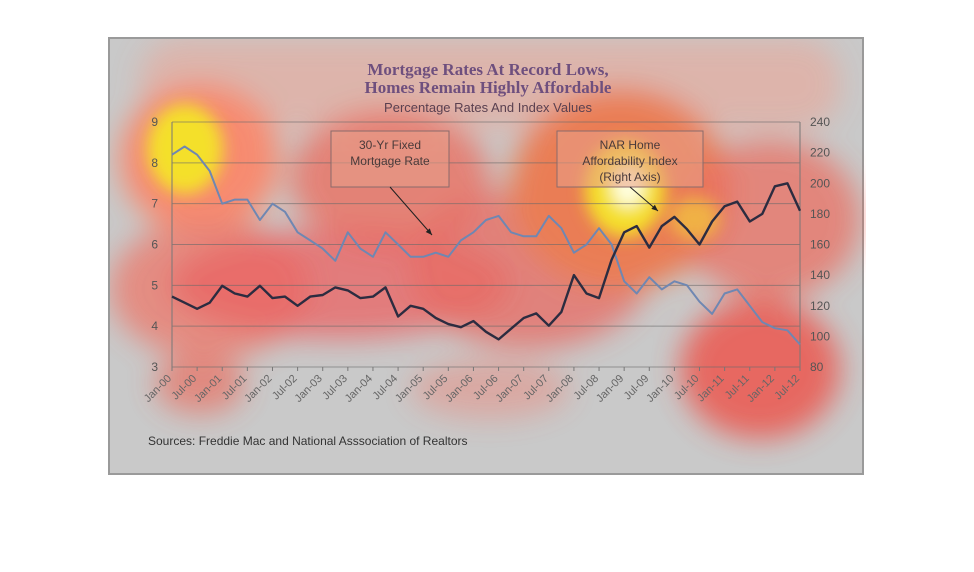 The height and width of the screenshot is (572, 974). I want to click on annotation-box-nar, so click(630, 159).